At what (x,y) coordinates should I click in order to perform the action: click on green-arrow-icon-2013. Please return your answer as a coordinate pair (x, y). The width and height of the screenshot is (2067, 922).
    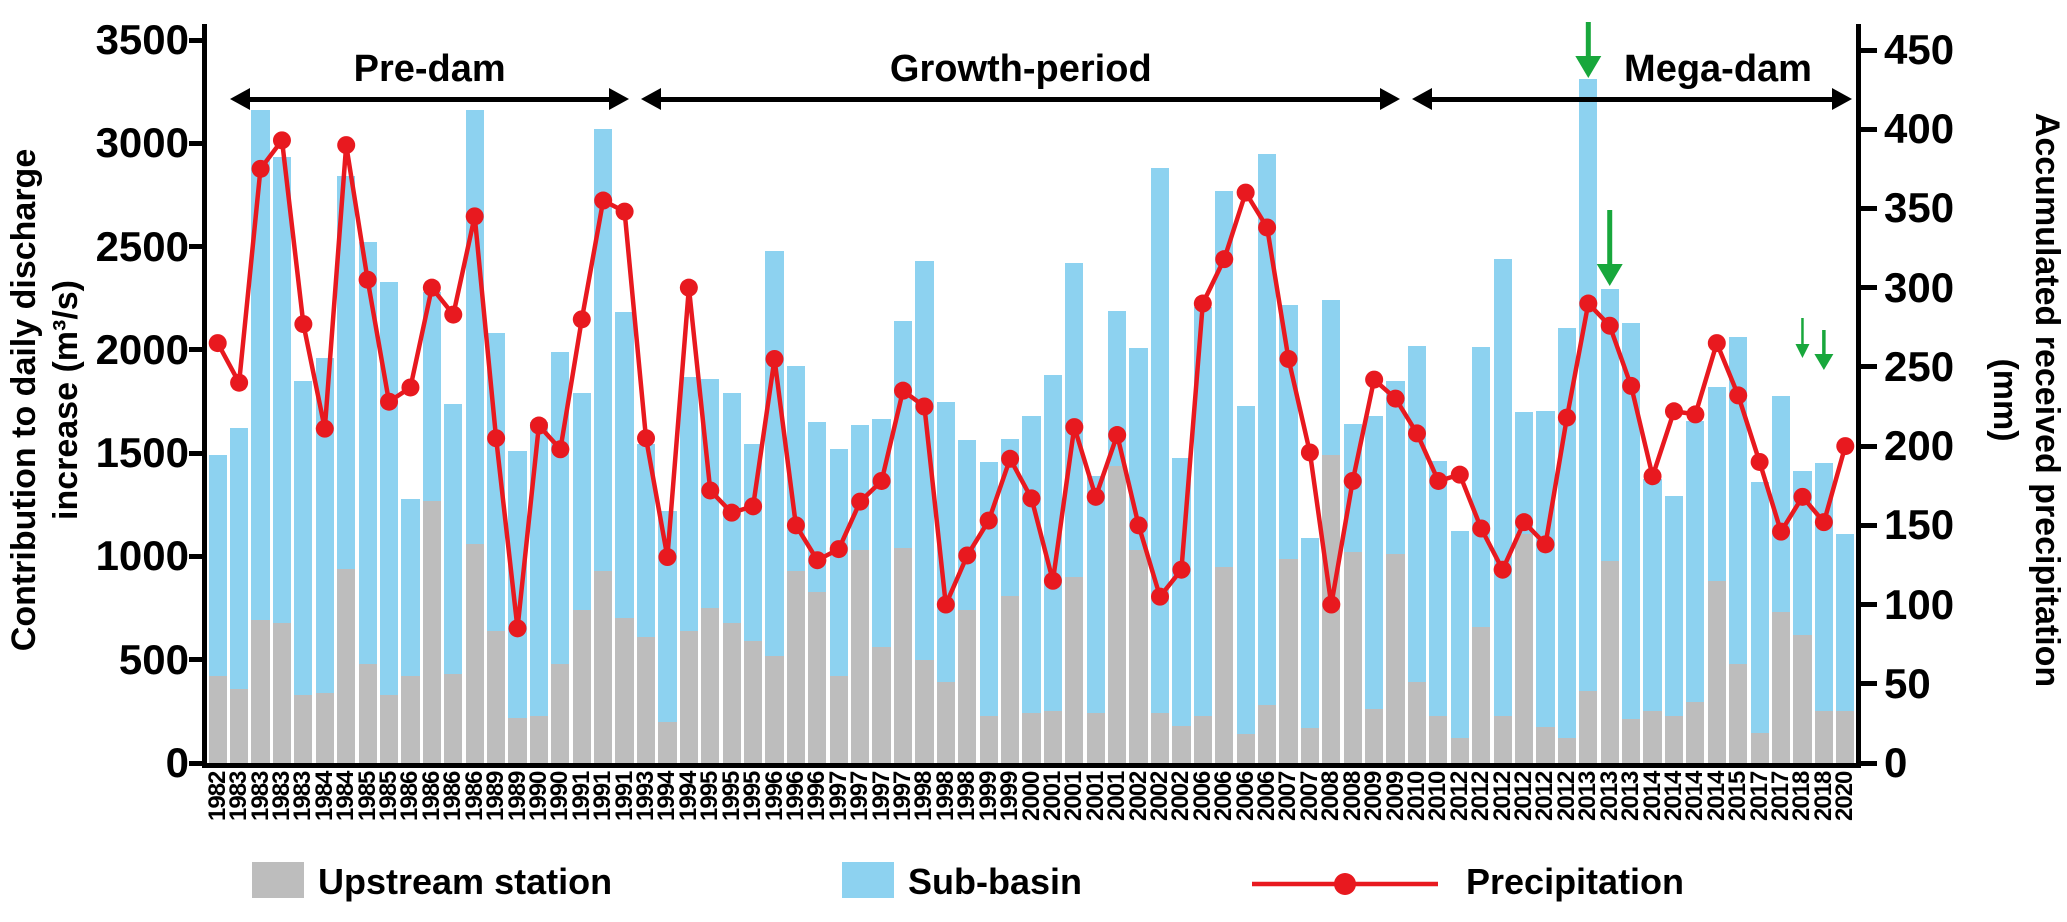
    Looking at the image, I should click on (1588, 50).